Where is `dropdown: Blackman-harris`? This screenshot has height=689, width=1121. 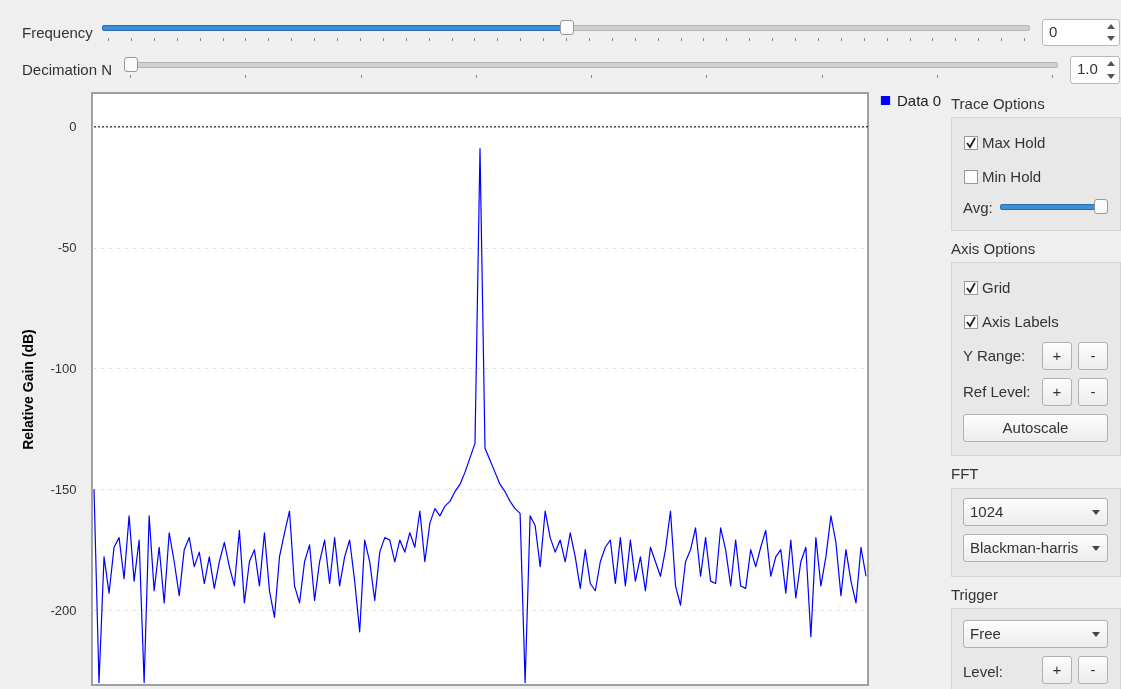
dropdown: Blackman-harris is located at coordinates (1035, 548).